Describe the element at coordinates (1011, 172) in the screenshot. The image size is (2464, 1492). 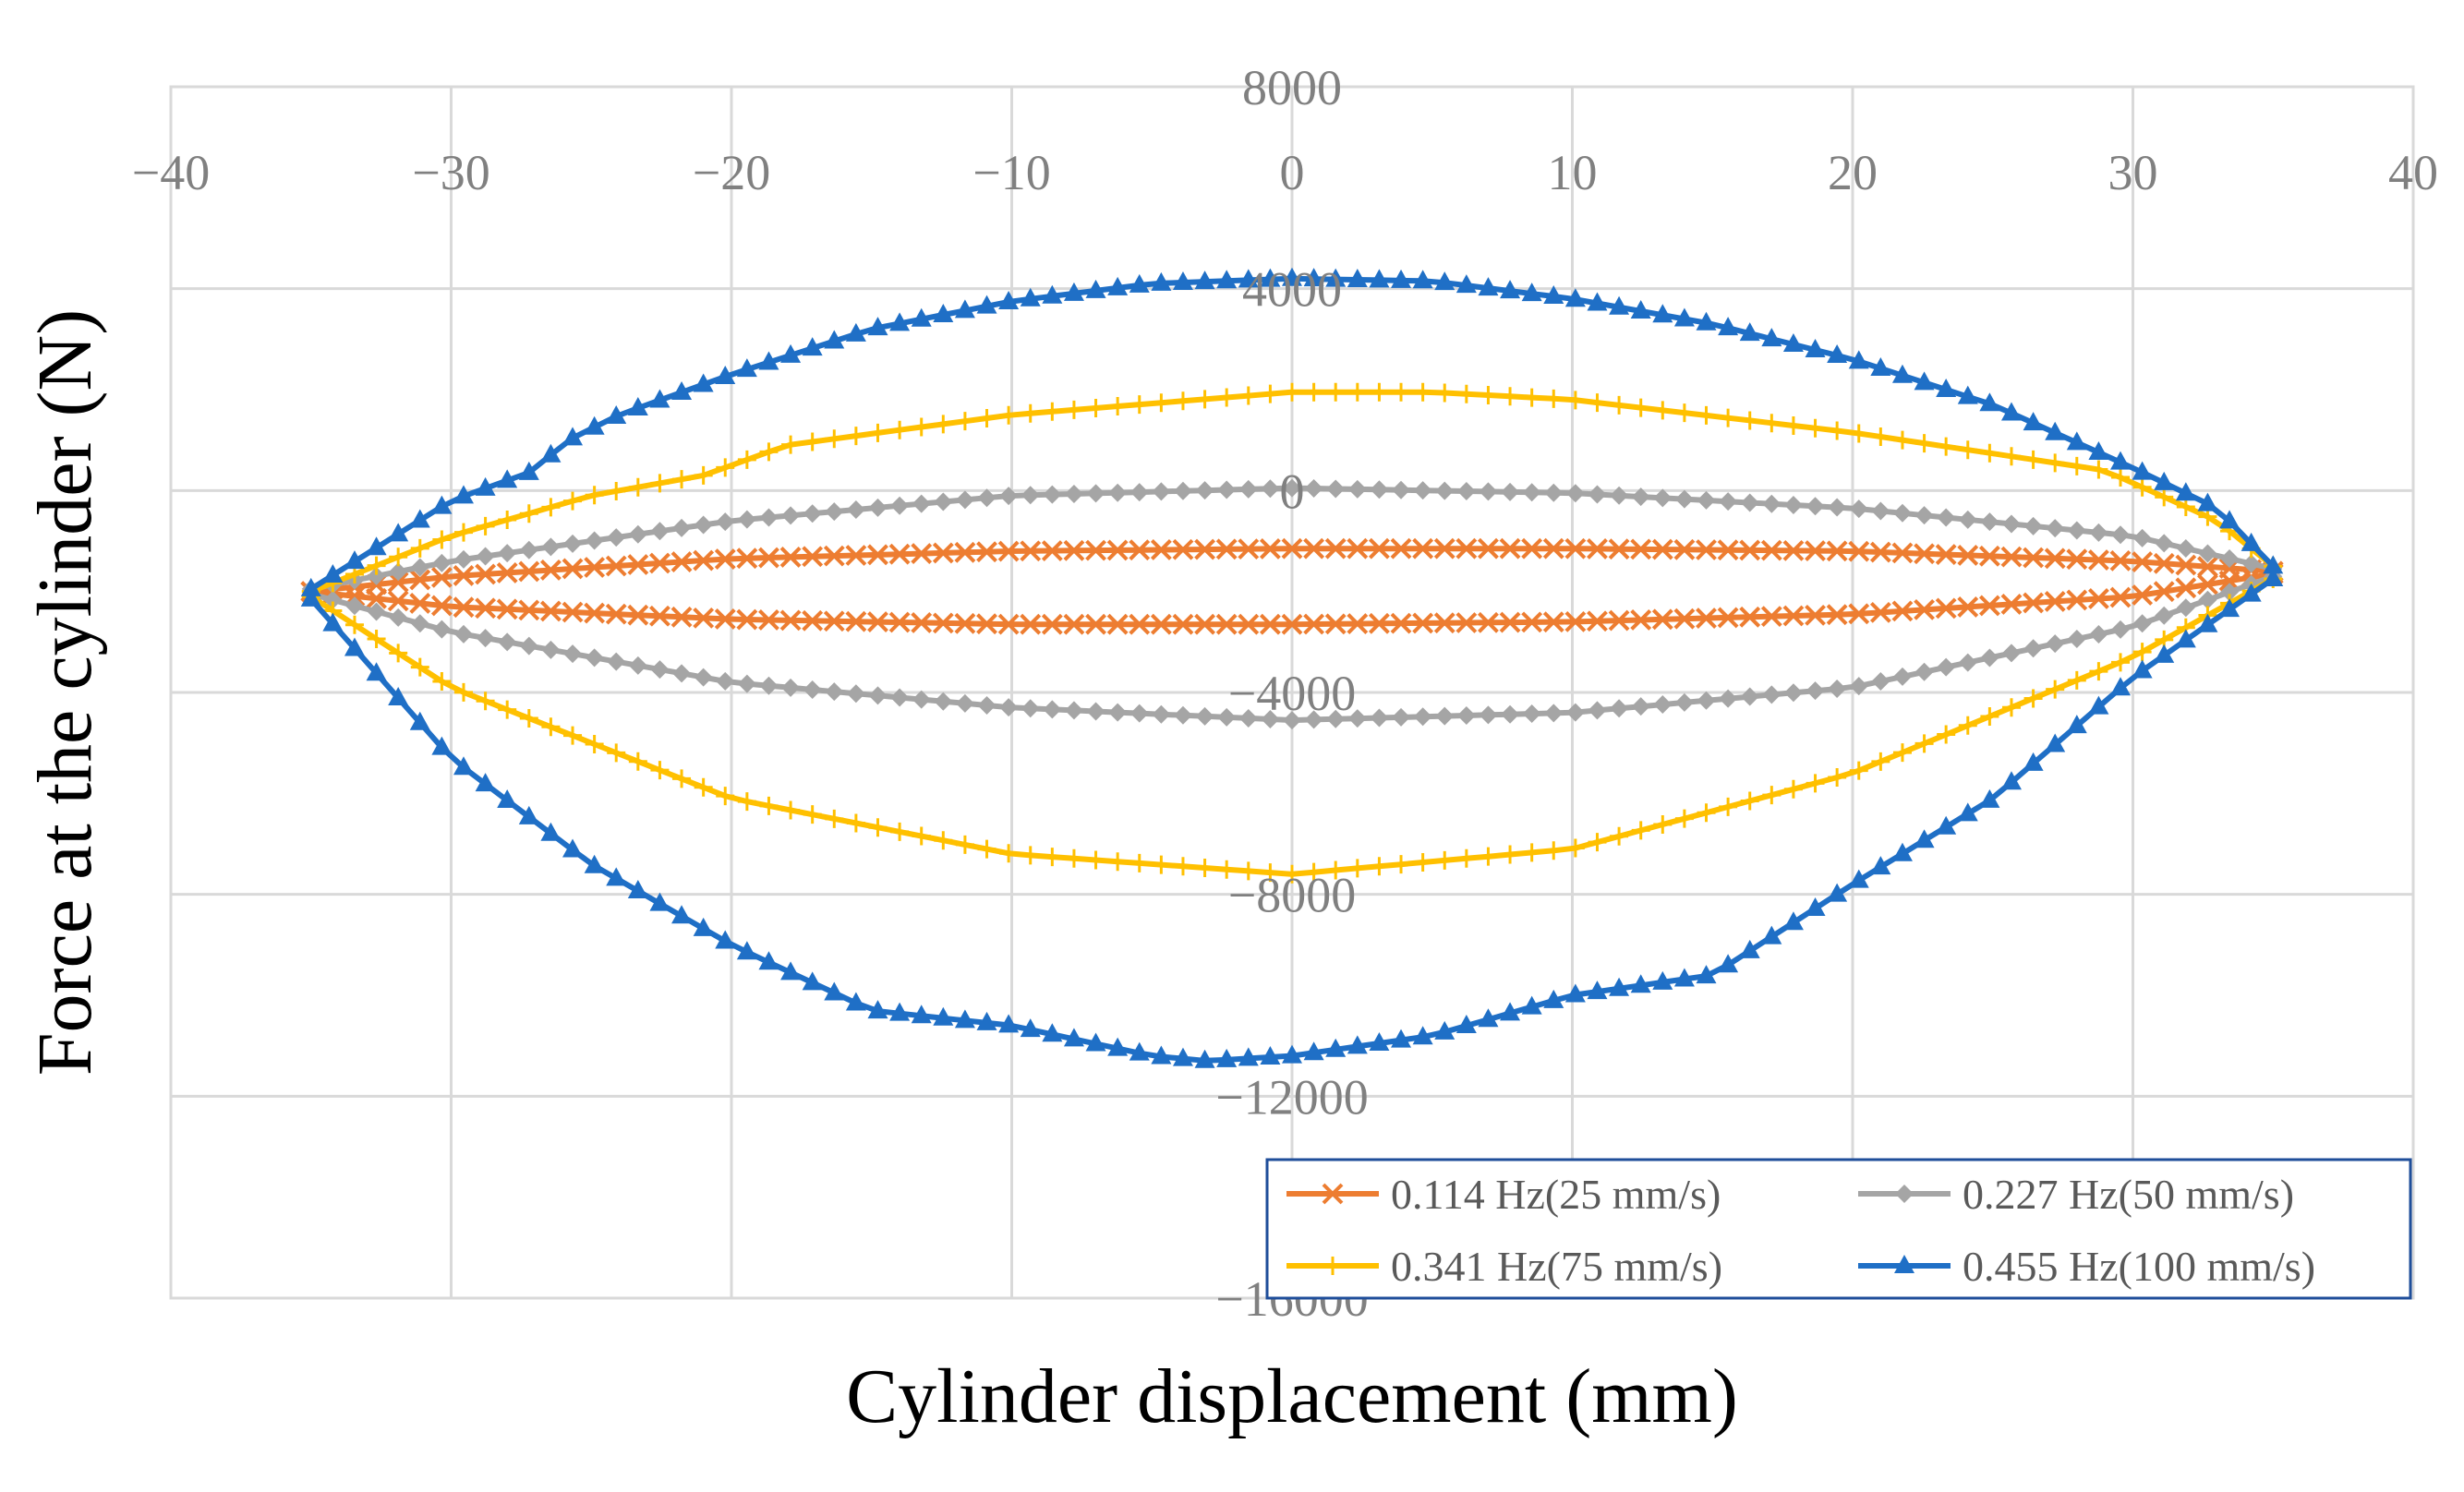
I see `x-tick-label: −10` at that location.